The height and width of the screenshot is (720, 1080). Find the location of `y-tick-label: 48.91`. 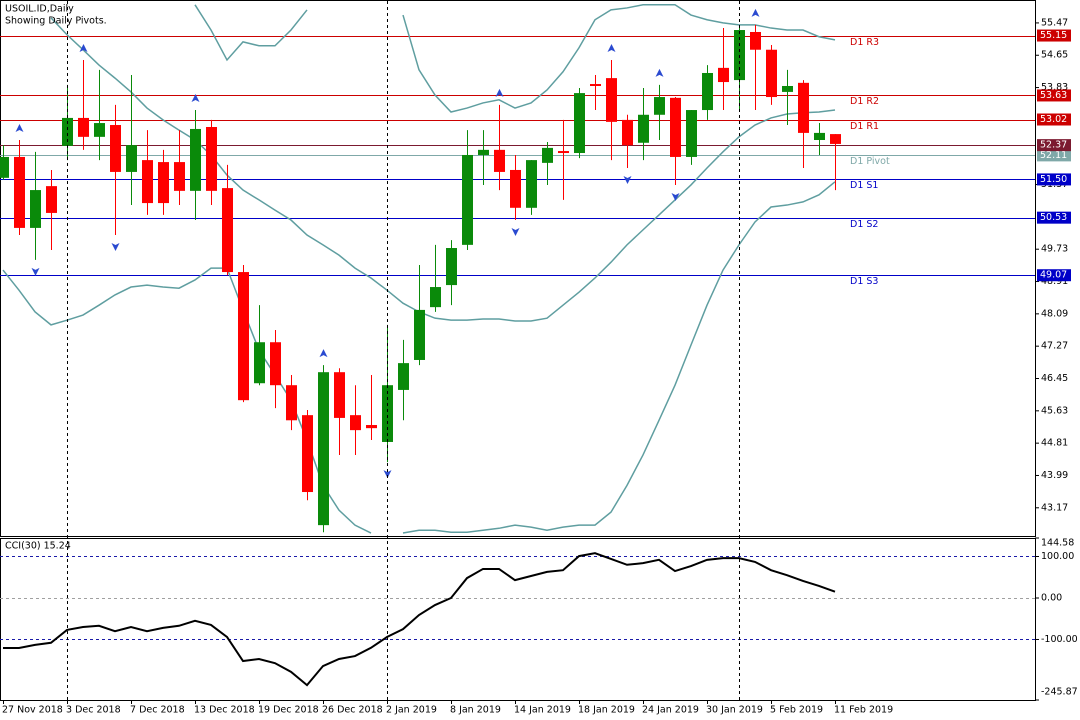

y-tick-label: 48.91 is located at coordinates (1054, 281).